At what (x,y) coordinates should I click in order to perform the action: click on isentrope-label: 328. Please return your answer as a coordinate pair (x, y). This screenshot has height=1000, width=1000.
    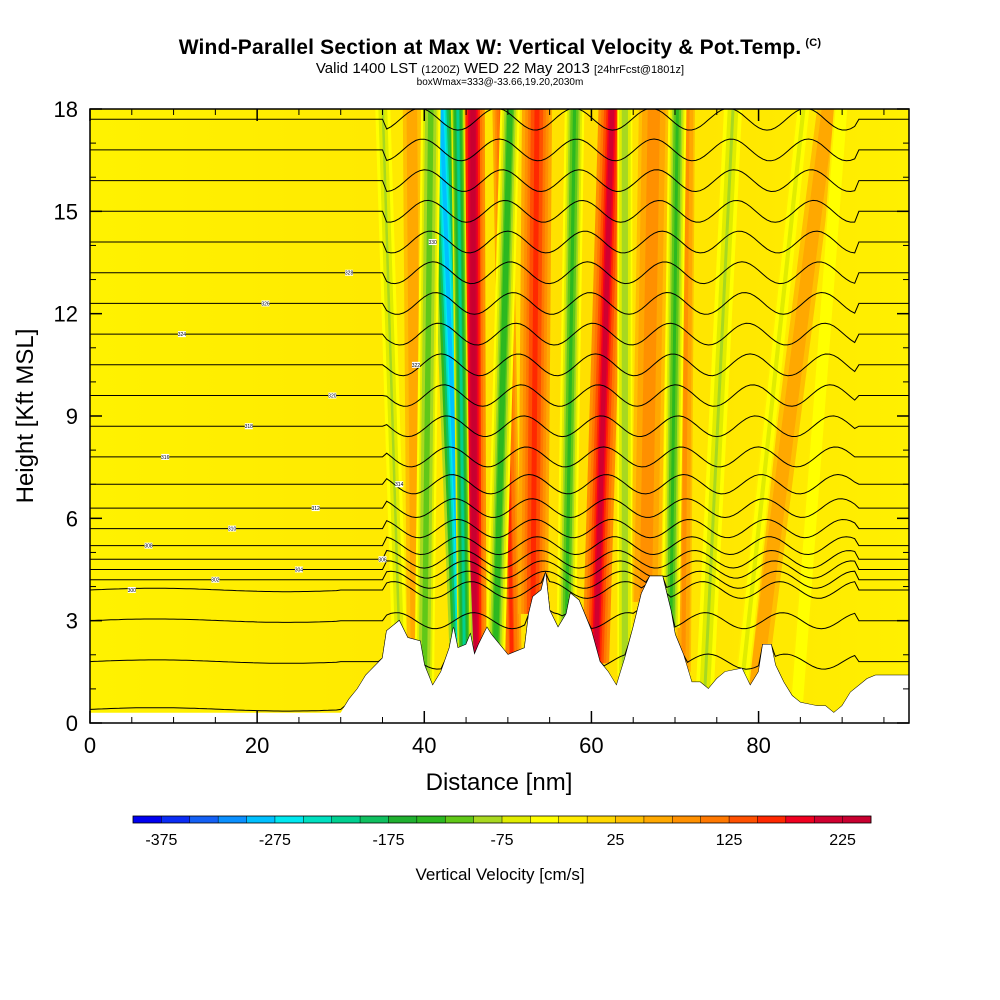
    Looking at the image, I should click on (349, 274).